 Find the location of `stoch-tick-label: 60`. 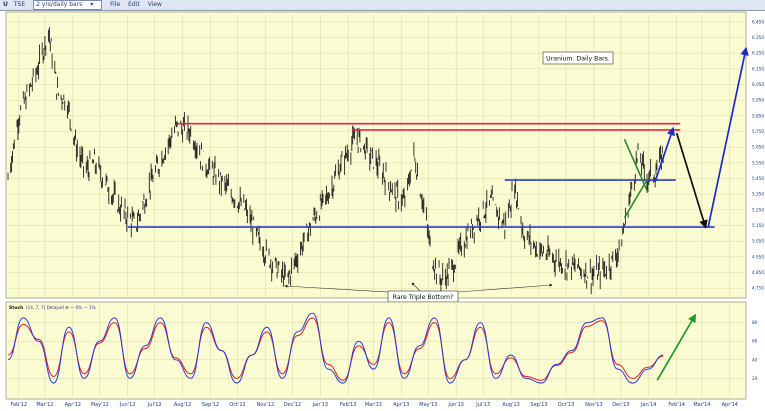

stoch-tick-label: 60 is located at coordinates (755, 341).